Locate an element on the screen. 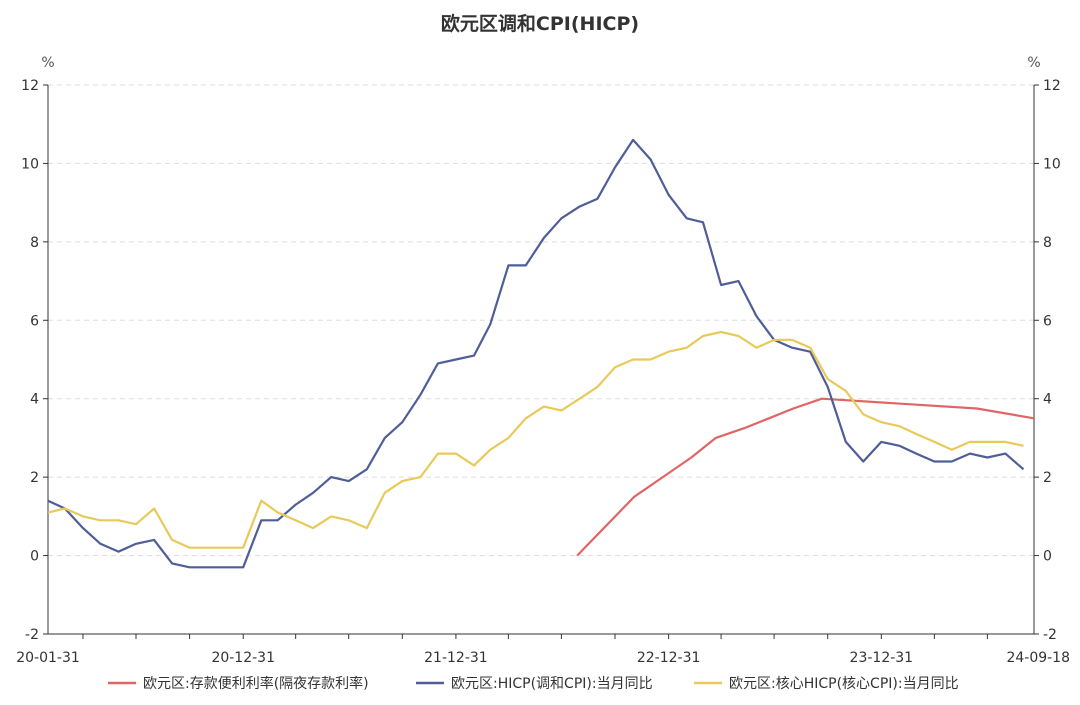 The width and height of the screenshot is (1080, 705). y-tick-label-left: 6 is located at coordinates (34, 321).